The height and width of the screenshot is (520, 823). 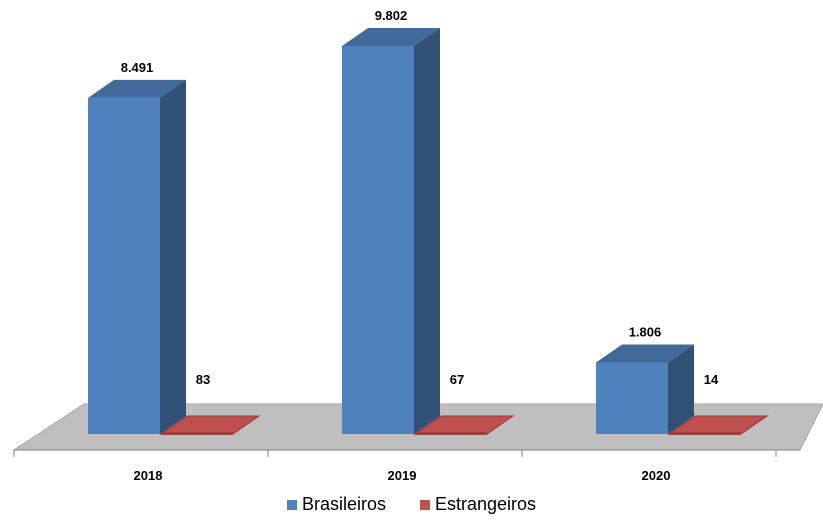 I want to click on data-label-estrangeiros-2019: 67, so click(x=457, y=379).